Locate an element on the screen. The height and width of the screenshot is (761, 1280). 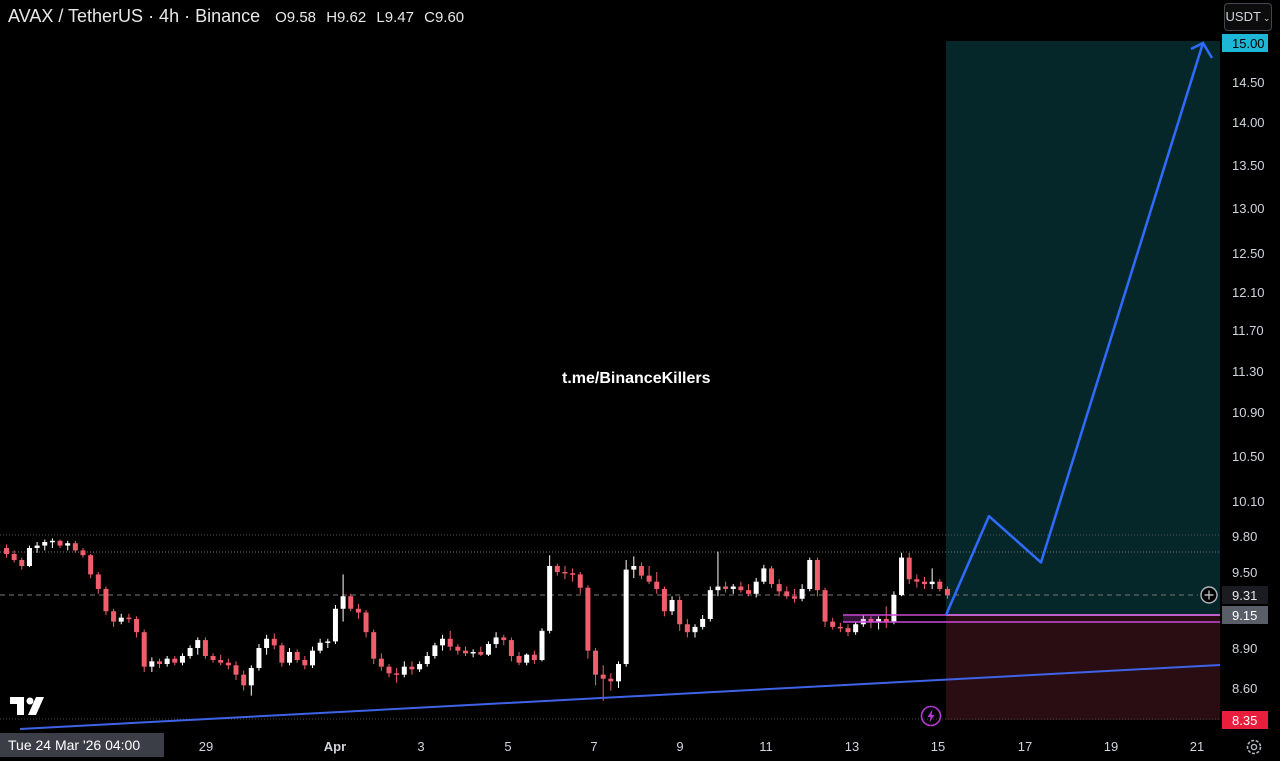
price-badge-label: 8.35 is located at coordinates (1244, 720).